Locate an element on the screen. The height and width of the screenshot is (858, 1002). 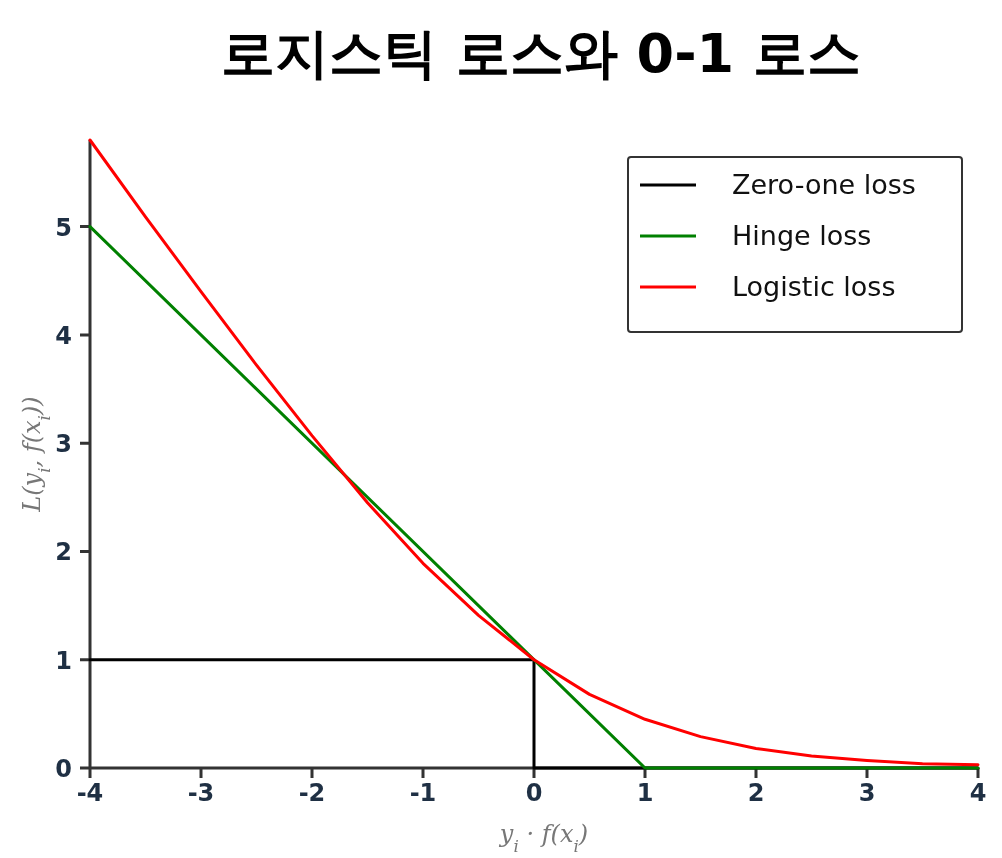
x-tick-label: 0 is located at coordinates (534, 793).